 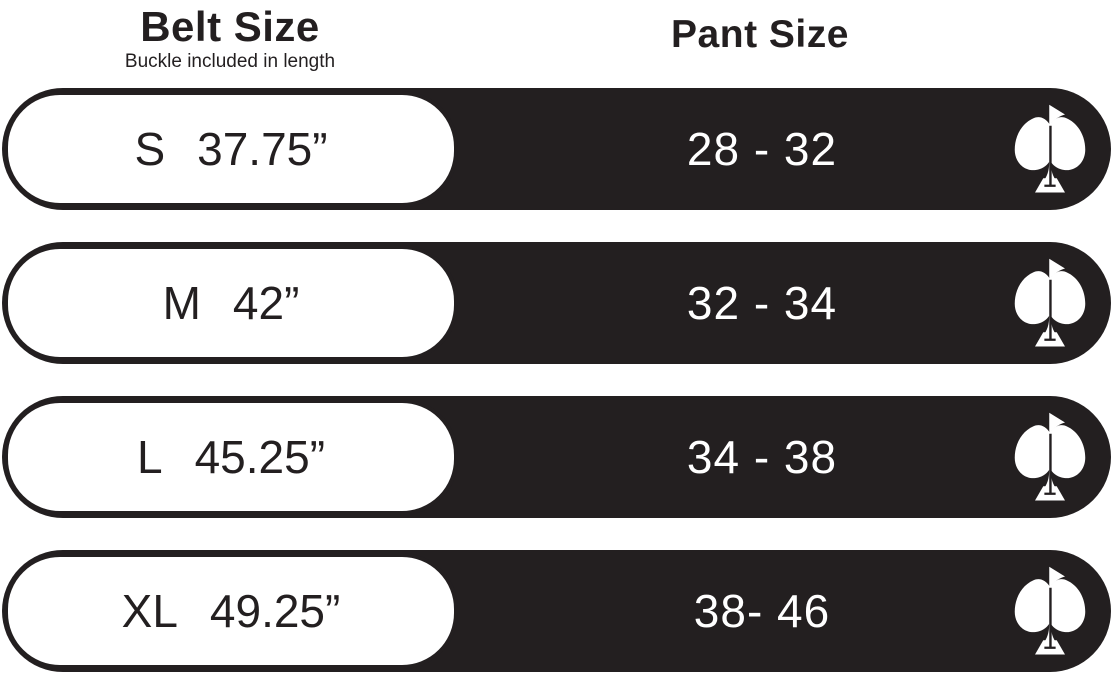 I want to click on size-letter: XL, so click(x=149, y=611).